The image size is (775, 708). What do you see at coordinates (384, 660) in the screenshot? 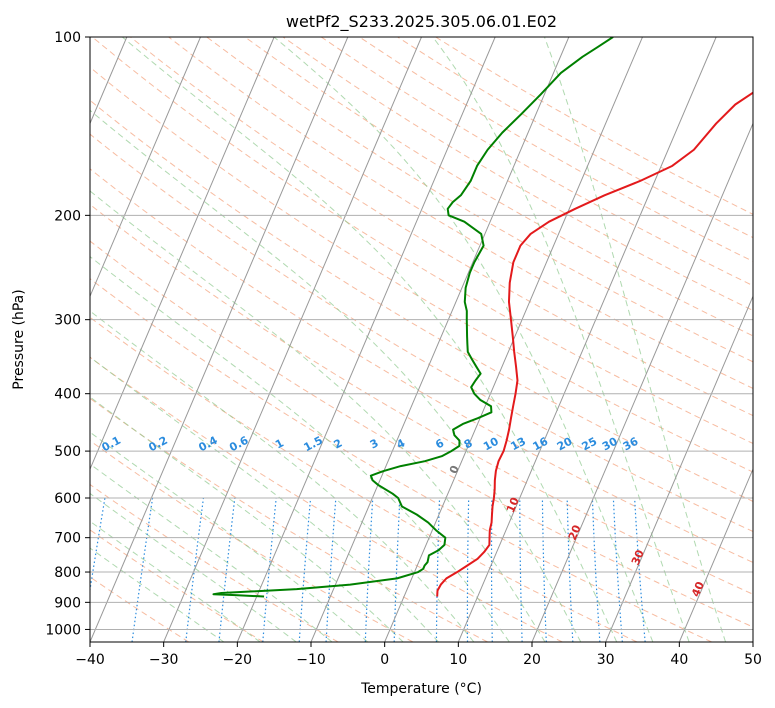
I see `x-tick-label: 0` at bounding box center [384, 660].